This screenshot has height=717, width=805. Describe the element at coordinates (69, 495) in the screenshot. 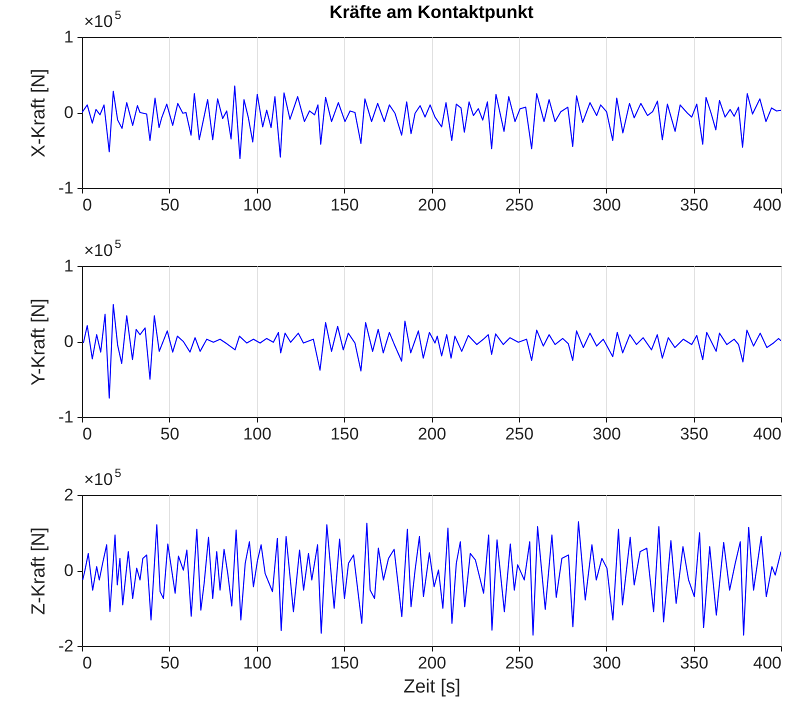

I see `y-tick-label: 2` at that location.